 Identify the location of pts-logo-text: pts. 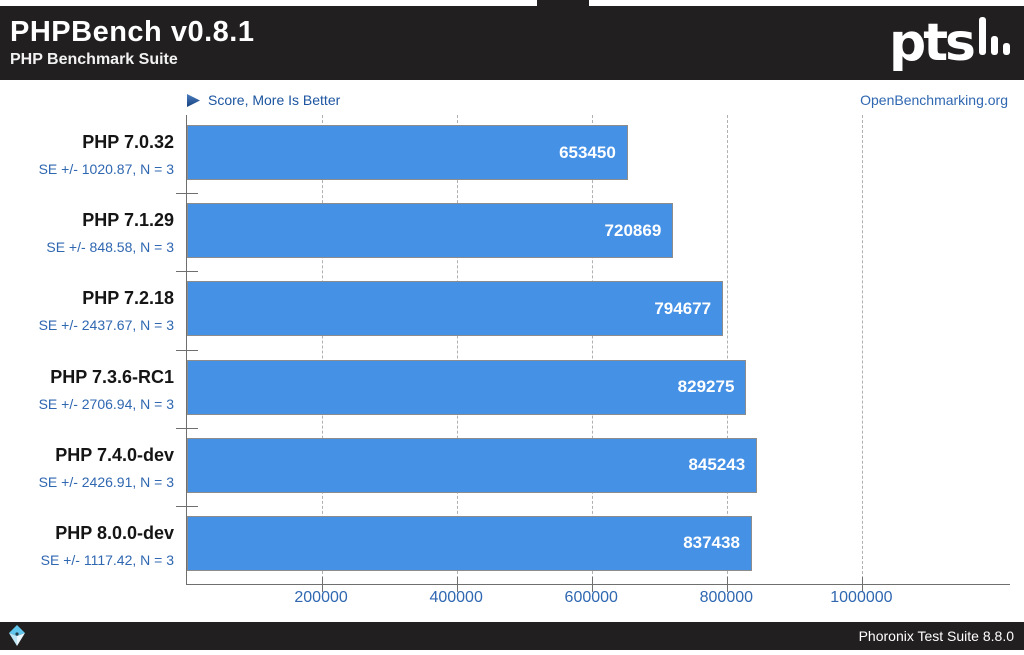
(932, 43).